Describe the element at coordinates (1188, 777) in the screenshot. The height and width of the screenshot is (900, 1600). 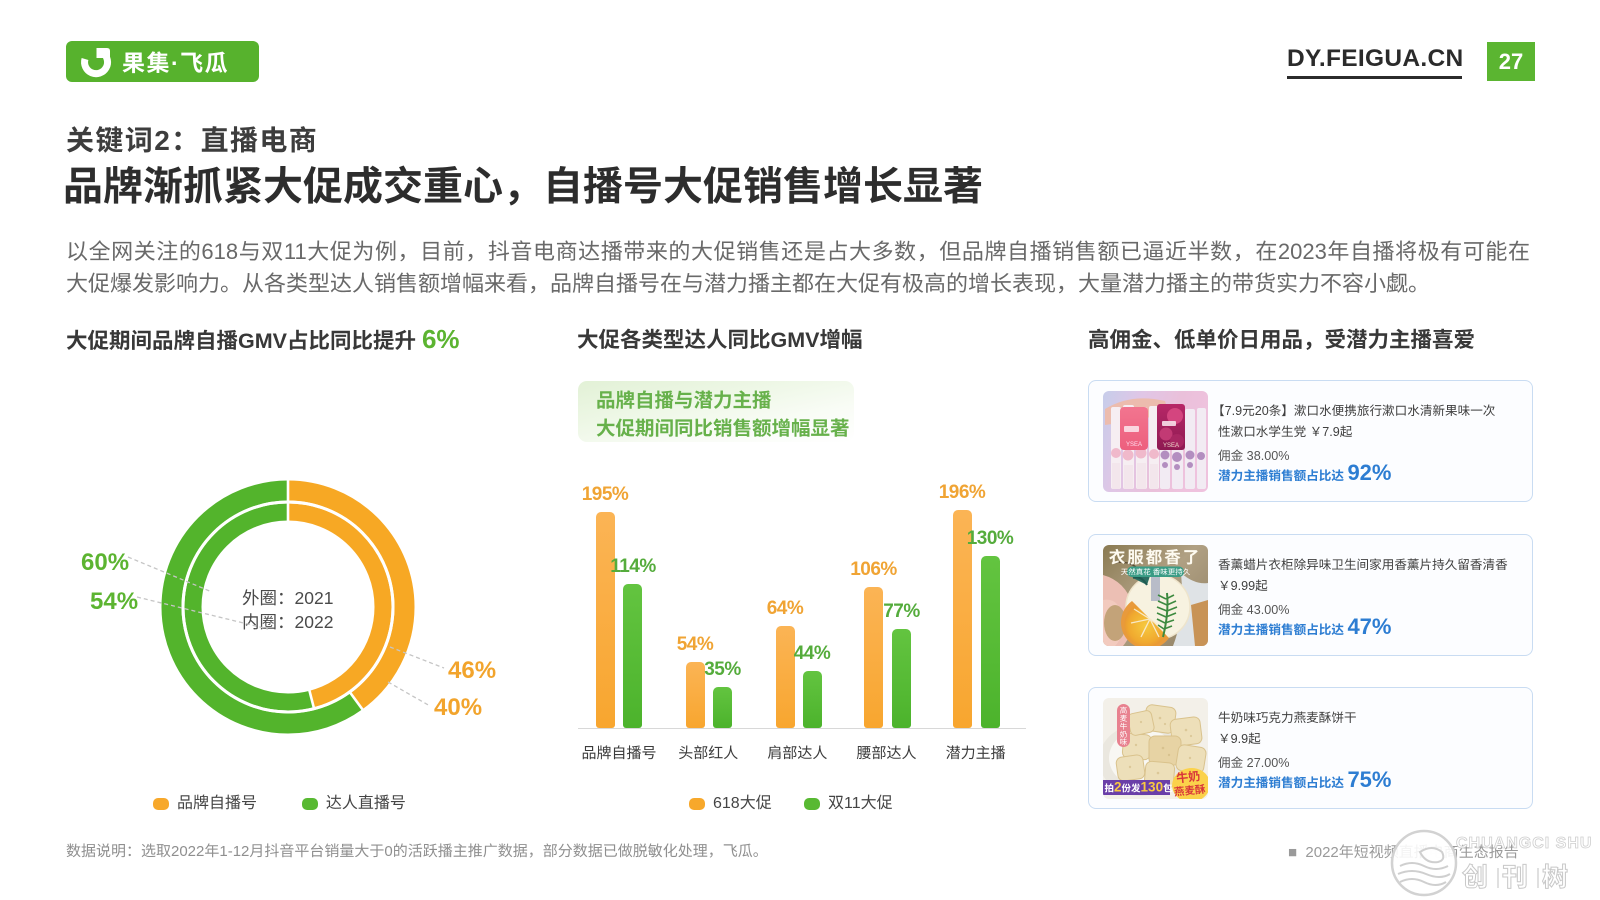
I see `svg-text: 牛奶` at that location.